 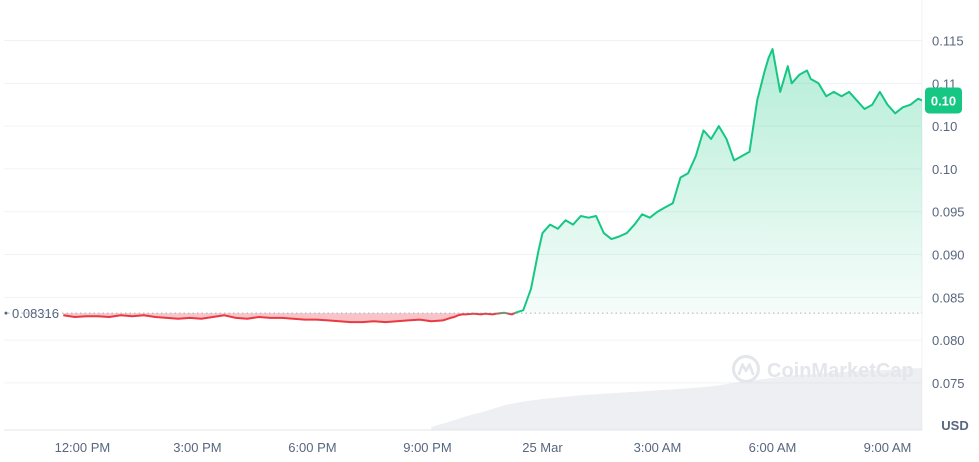 I want to click on y-tick-label: 0.075, so click(x=948, y=383).